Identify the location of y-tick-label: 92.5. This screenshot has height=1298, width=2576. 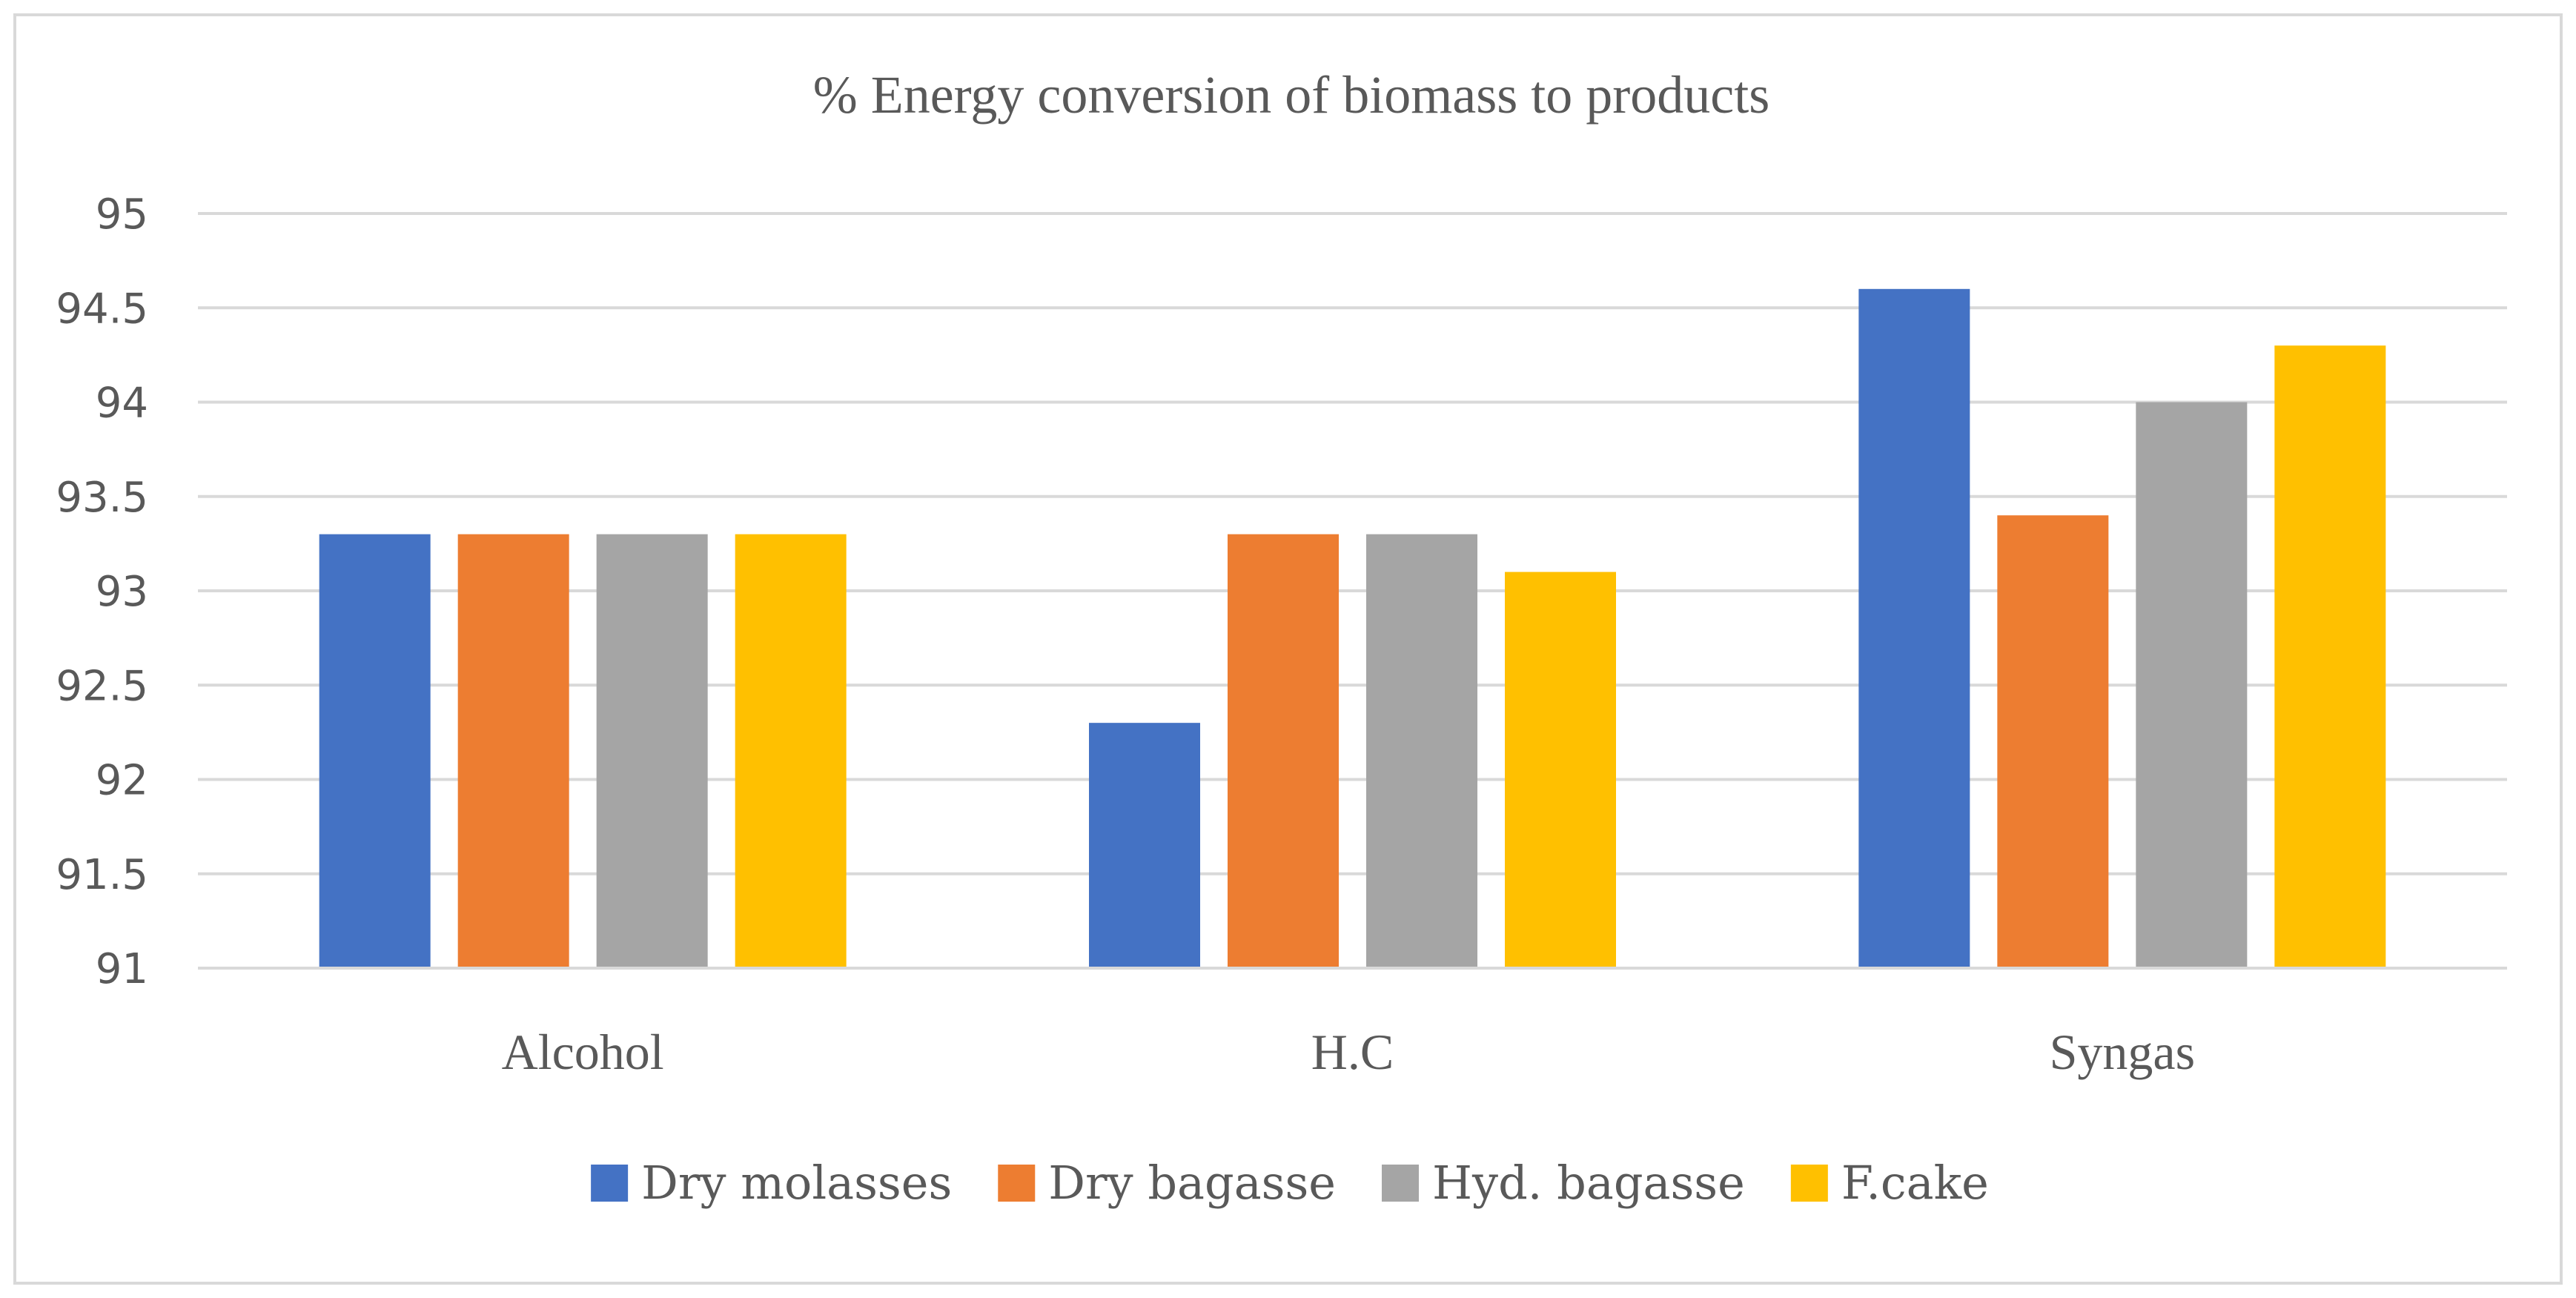
(102, 686).